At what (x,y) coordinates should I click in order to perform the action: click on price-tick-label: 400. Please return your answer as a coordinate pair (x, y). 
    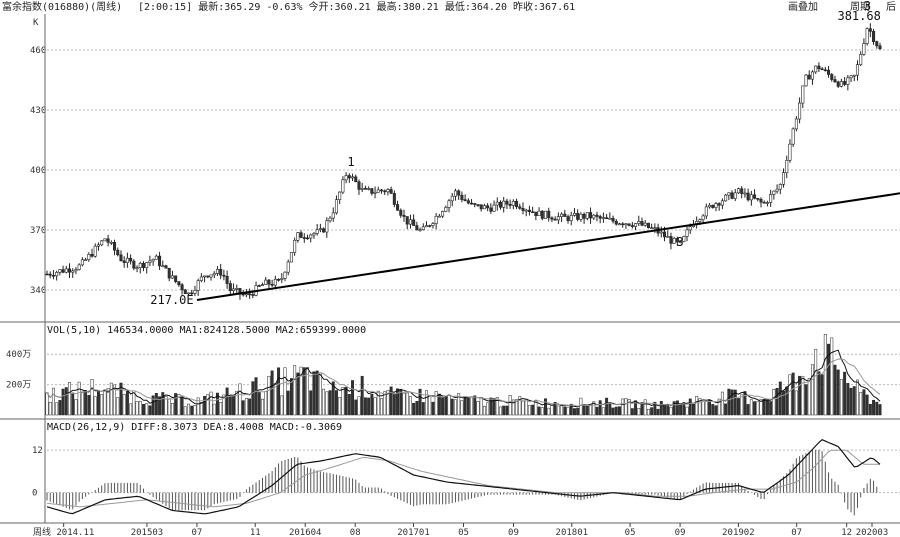
    Looking at the image, I should click on (38, 171).